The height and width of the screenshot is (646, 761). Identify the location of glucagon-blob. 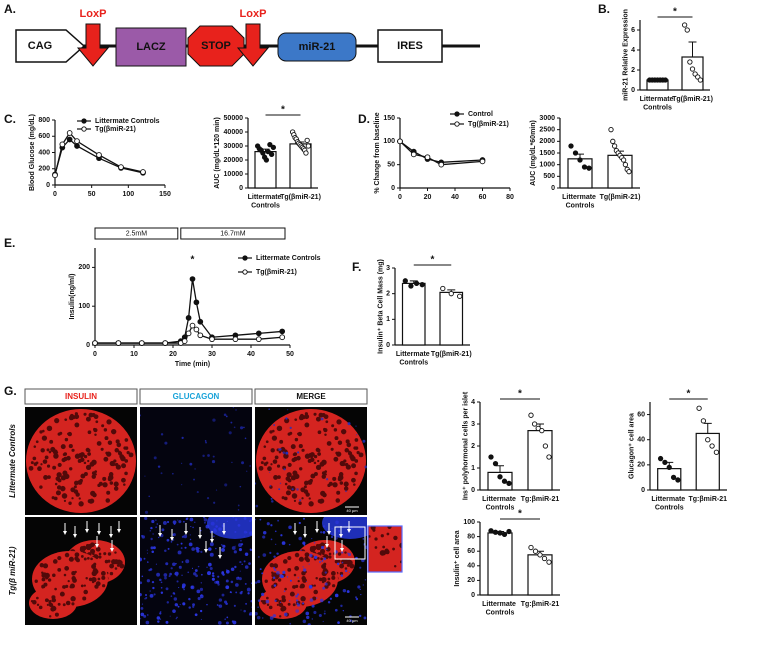
(344, 528).